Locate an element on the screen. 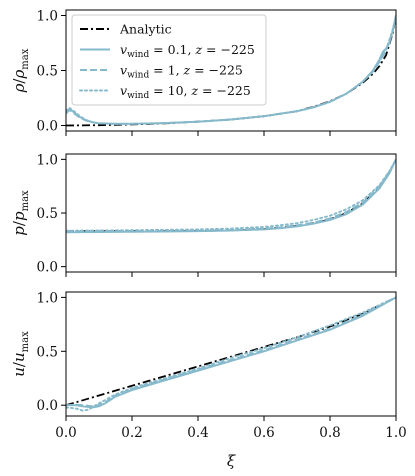 The image size is (415, 476). x-tick-label: 0.2 is located at coordinates (131, 433).